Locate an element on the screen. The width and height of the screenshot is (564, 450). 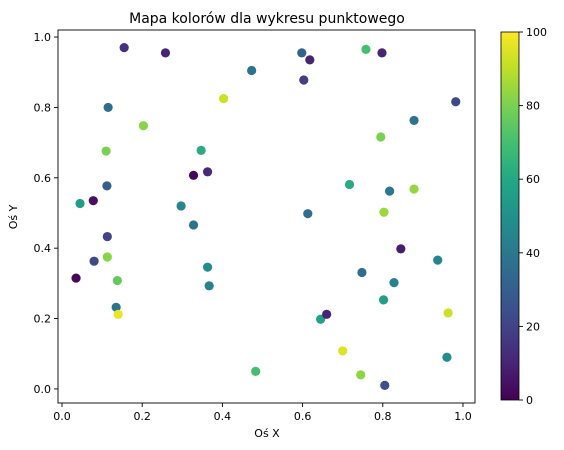
y-tick-label: 0.4 is located at coordinates (43, 248).